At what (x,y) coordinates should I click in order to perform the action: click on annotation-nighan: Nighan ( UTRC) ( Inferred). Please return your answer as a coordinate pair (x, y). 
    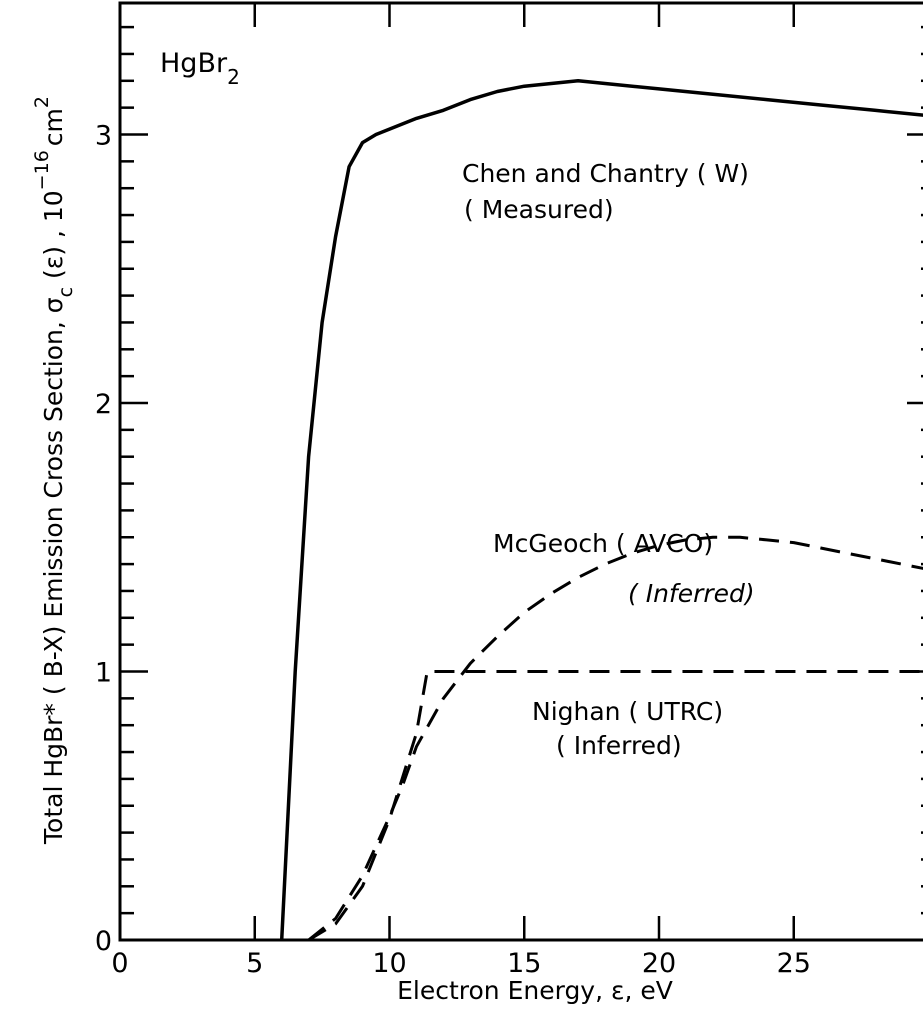
    Looking at the image, I should click on (627, 728).